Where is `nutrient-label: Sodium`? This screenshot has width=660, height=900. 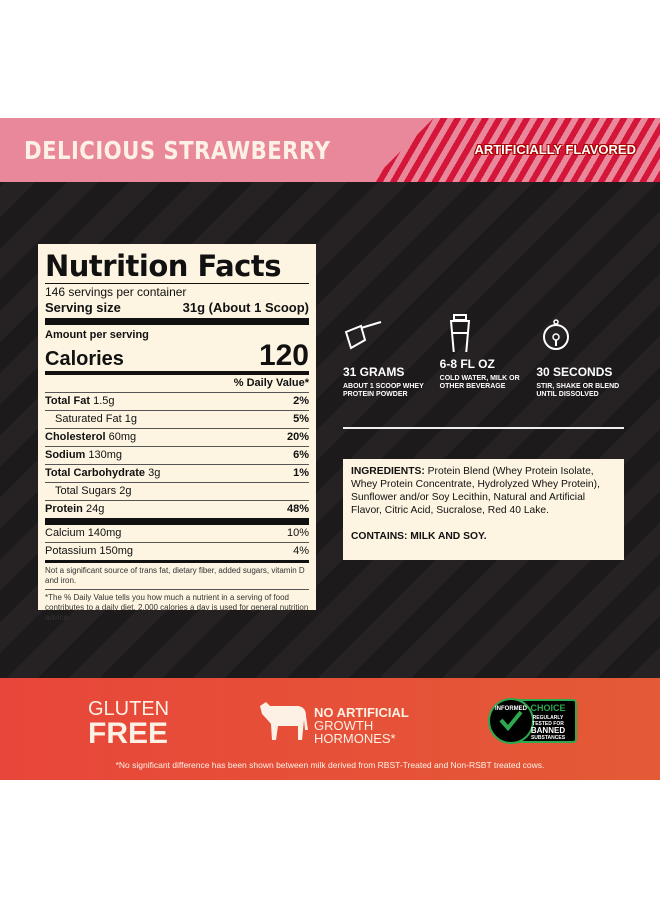 nutrient-label: Sodium is located at coordinates (65, 455).